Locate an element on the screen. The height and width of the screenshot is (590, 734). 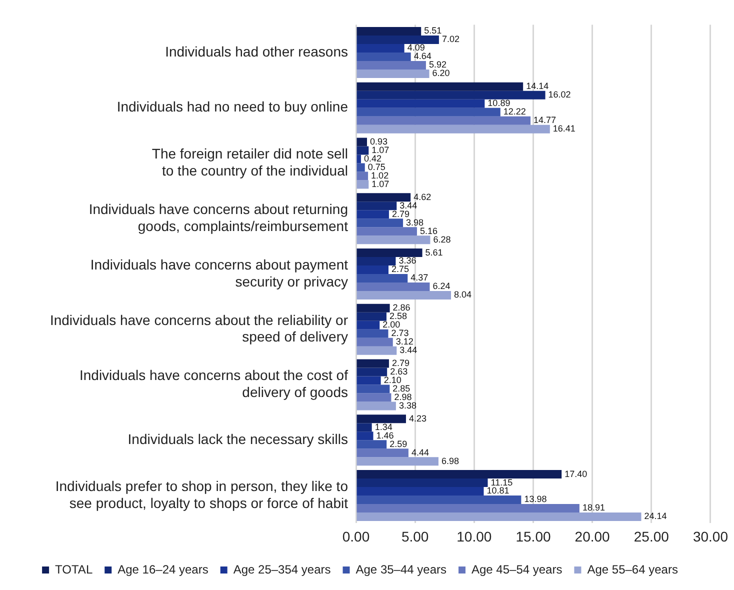
data-label: 2.00 is located at coordinates (391, 325).